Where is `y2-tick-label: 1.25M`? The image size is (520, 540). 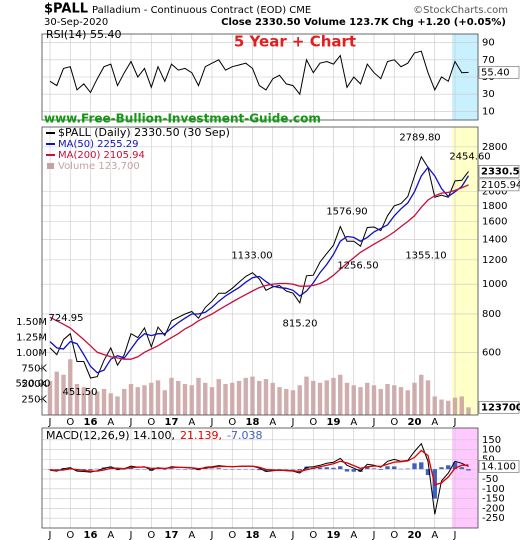 y2-tick-label: 1.25M is located at coordinates (31, 338).